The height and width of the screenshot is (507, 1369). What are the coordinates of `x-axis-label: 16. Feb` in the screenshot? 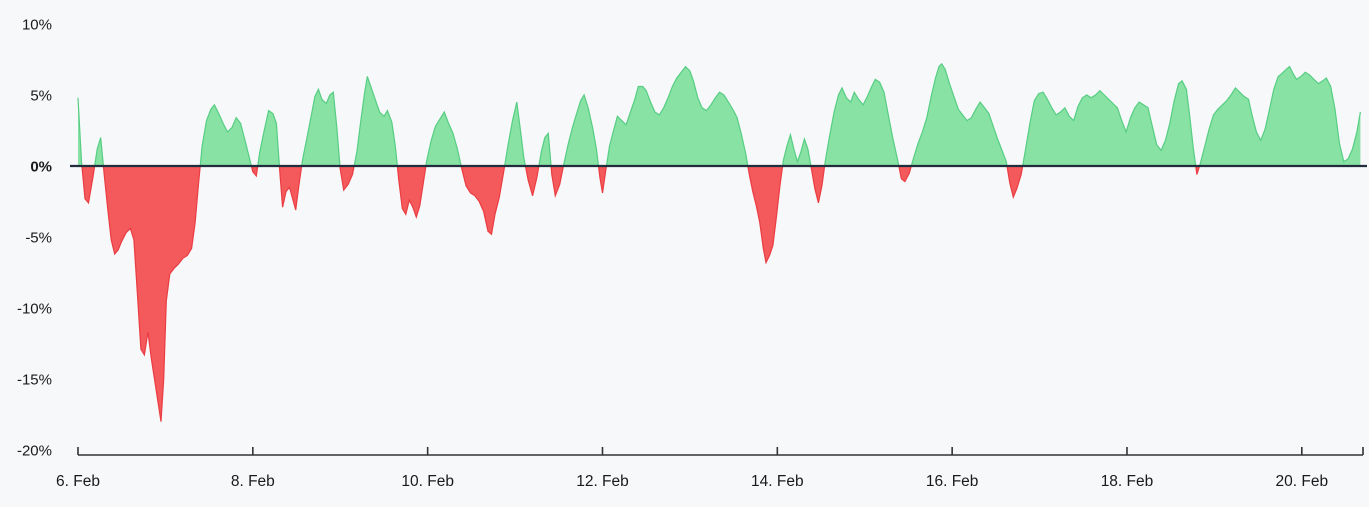 It's located at (952, 481).